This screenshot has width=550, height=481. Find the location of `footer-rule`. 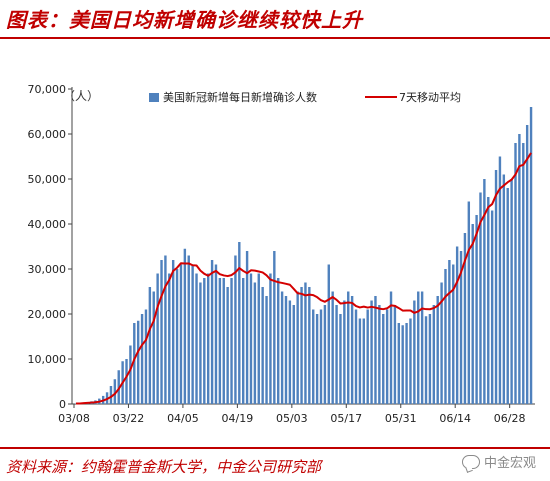

footer-rule is located at coordinates (275, 448).